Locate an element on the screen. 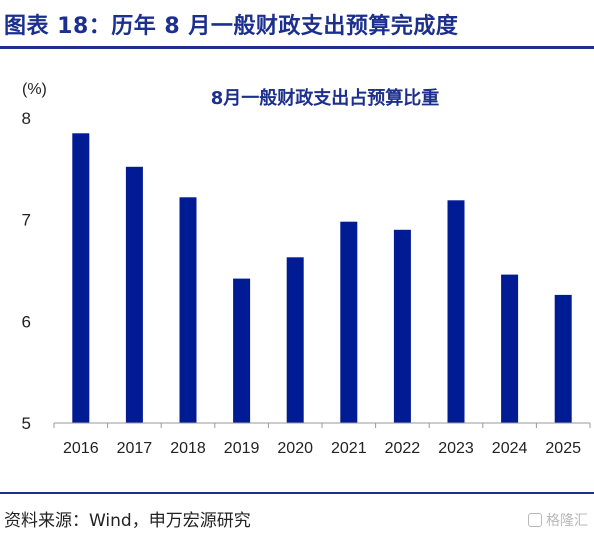  watermark-logo-icon is located at coordinates (535, 520).